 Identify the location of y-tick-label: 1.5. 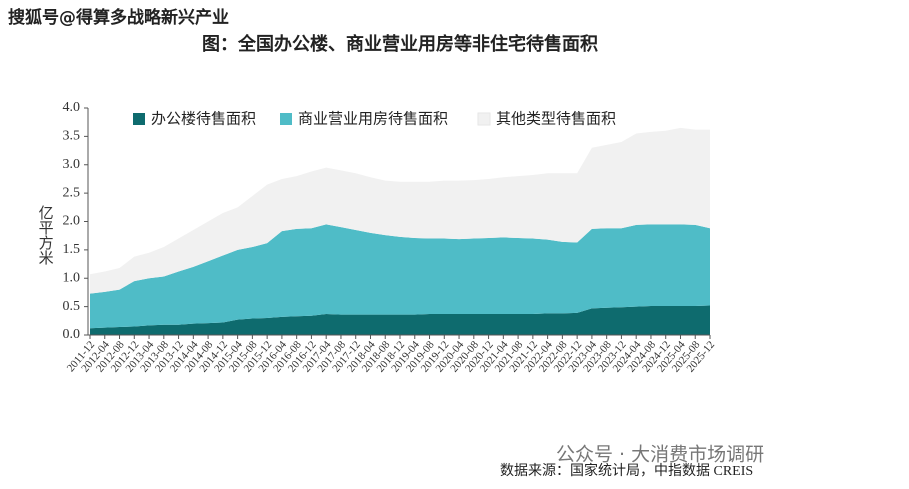
(72, 249).